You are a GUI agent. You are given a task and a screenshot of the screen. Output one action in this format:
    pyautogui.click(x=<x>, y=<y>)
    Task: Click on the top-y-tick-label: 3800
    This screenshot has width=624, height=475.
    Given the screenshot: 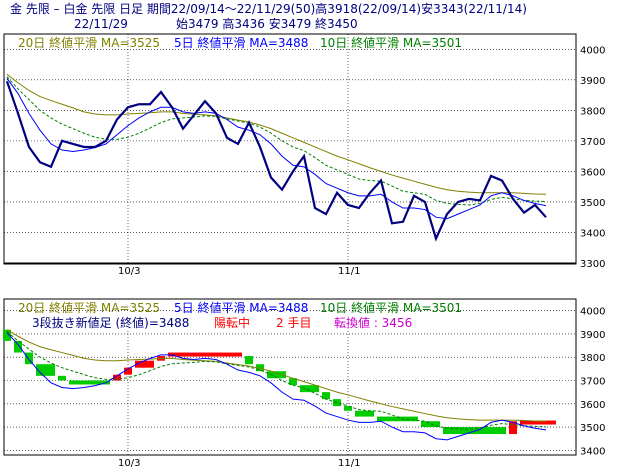 What is the action you would take?
    pyautogui.click(x=592, y=111)
    